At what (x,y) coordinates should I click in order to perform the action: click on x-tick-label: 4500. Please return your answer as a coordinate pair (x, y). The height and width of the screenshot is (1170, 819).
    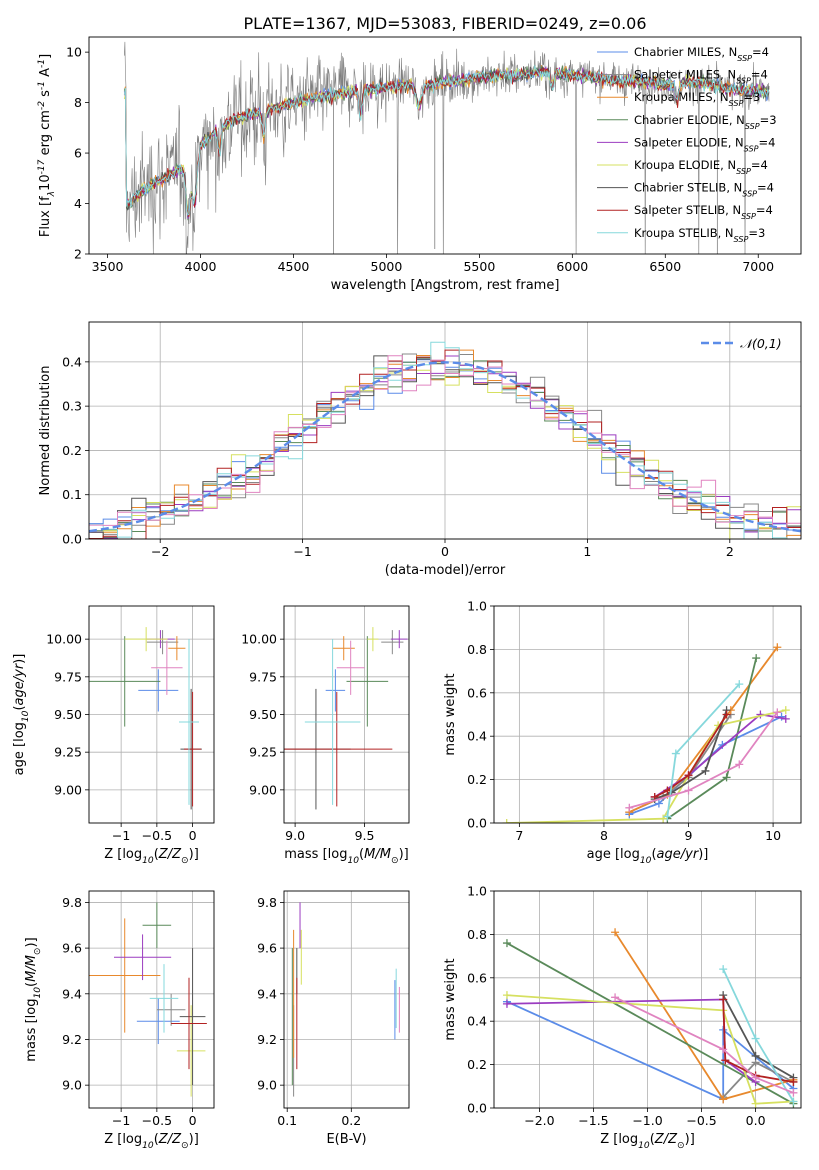
    Looking at the image, I should click on (294, 266).